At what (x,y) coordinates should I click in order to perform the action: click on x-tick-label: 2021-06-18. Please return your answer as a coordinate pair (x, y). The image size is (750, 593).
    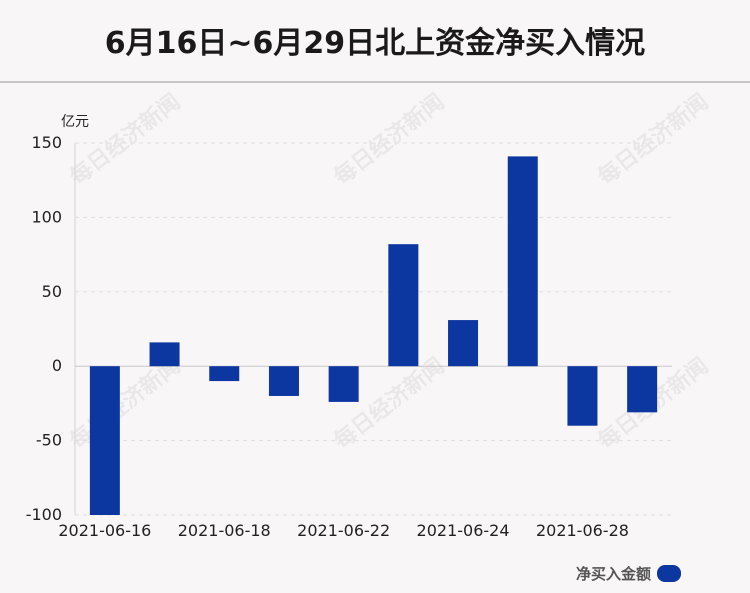
    Looking at the image, I should click on (224, 530).